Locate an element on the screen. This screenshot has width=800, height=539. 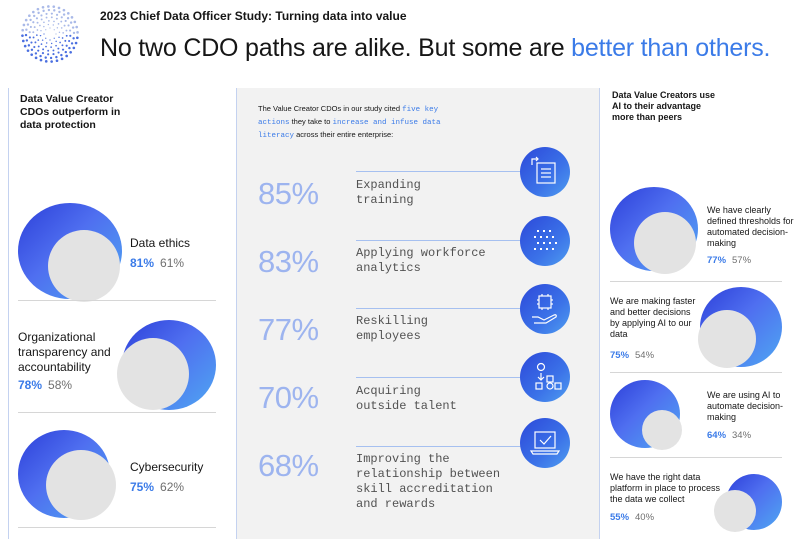
right-item-percentages: 77% 57% is located at coordinates (729, 260).